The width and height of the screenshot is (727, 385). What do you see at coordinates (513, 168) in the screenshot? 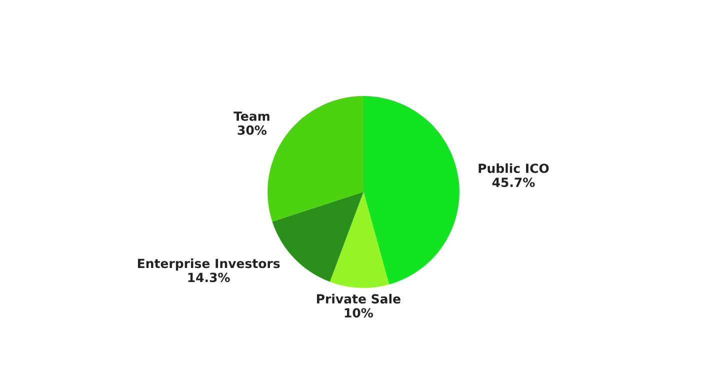
I see `slice-label: Public ICO` at bounding box center [513, 168].